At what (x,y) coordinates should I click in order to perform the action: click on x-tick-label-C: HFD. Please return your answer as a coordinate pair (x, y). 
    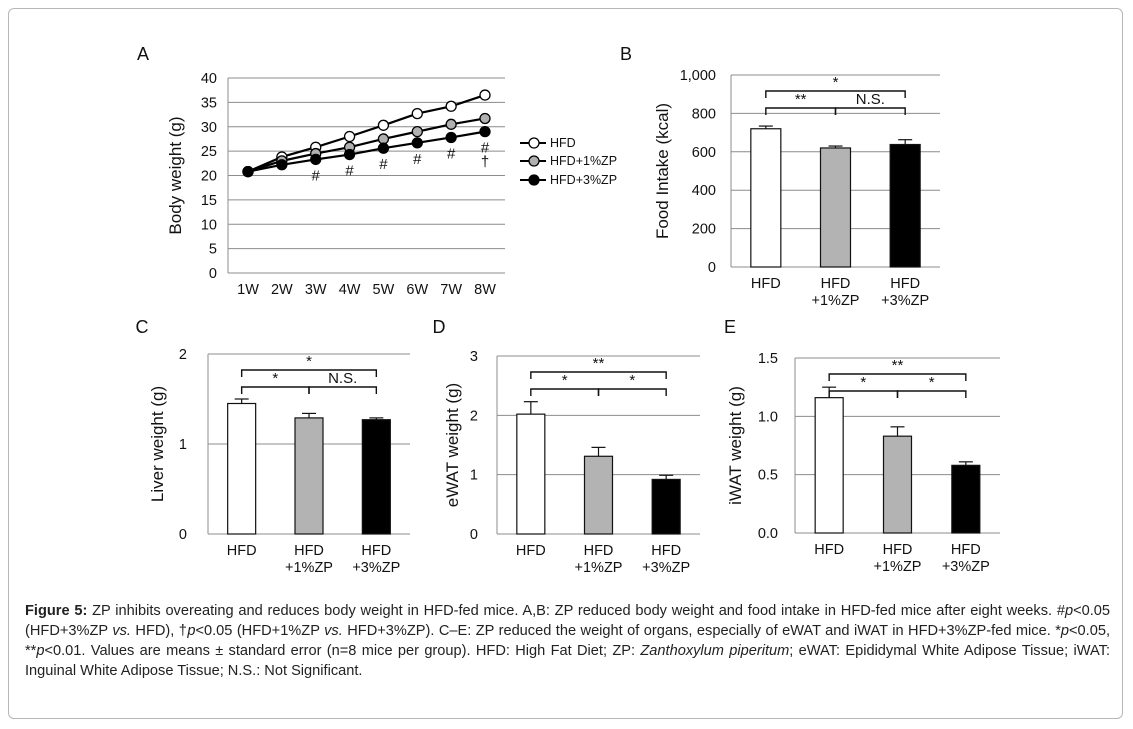
    Looking at the image, I should click on (242, 551).